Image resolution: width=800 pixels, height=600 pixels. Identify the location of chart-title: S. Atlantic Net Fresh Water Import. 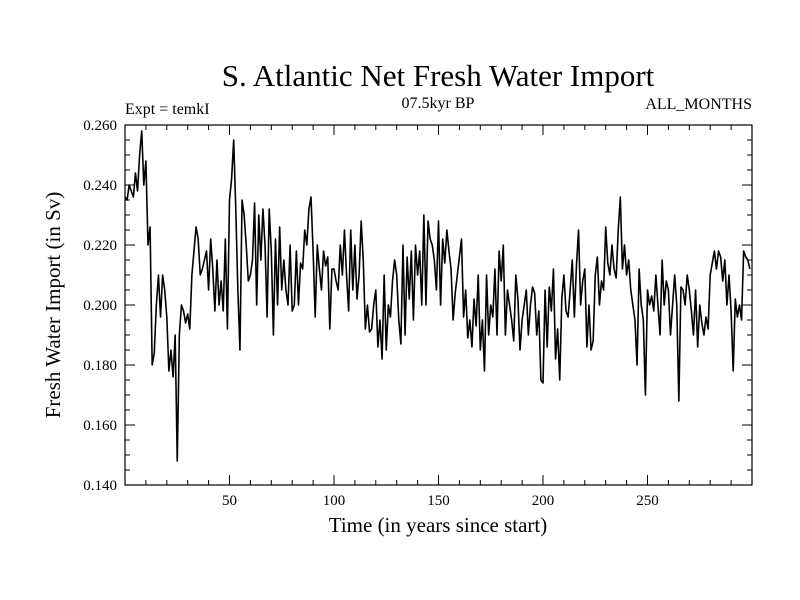
(438, 75).